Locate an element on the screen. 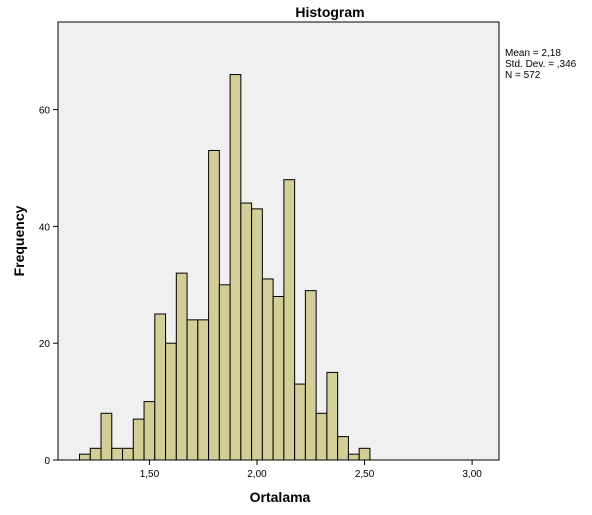 This screenshot has width=592, height=515. y-axis-label: Frequency is located at coordinates (19, 240).